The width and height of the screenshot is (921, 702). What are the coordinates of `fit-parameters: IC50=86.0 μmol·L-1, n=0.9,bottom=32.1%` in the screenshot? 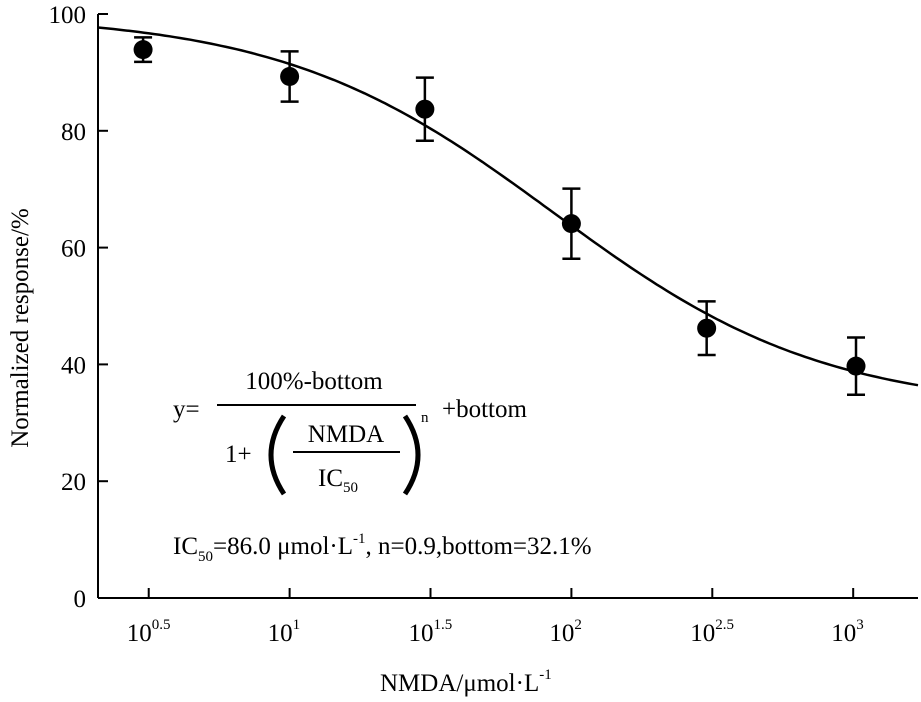 It's located at (382, 548).